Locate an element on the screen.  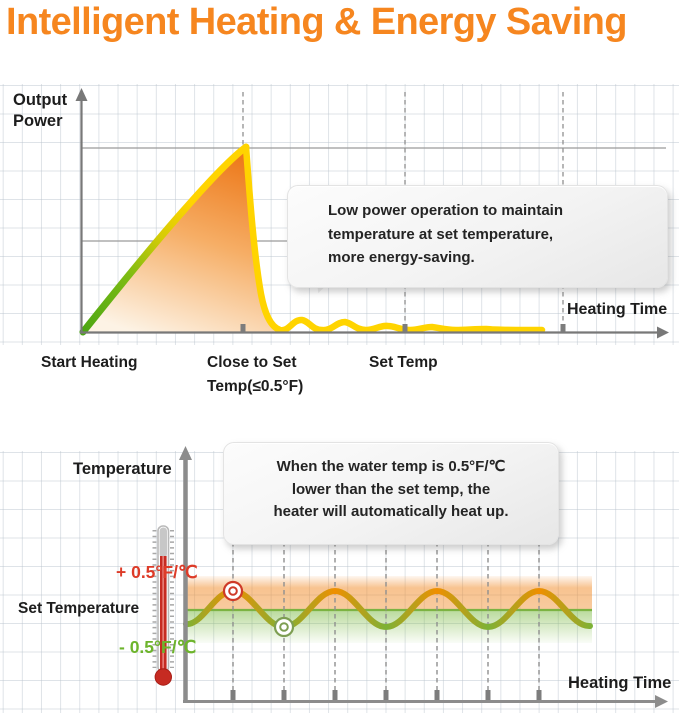
annotation-close-to-set-line2: Temp(≤0.5°F) is located at coordinates (255, 386).